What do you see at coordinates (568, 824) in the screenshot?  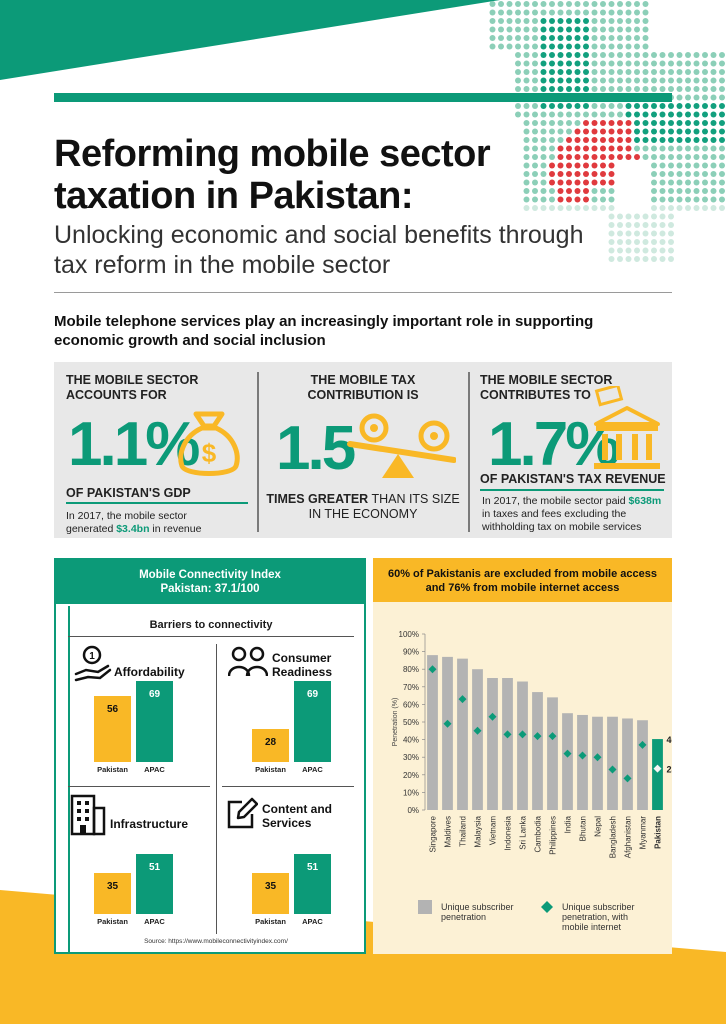 I see `x-tick-label: India` at bounding box center [568, 824].